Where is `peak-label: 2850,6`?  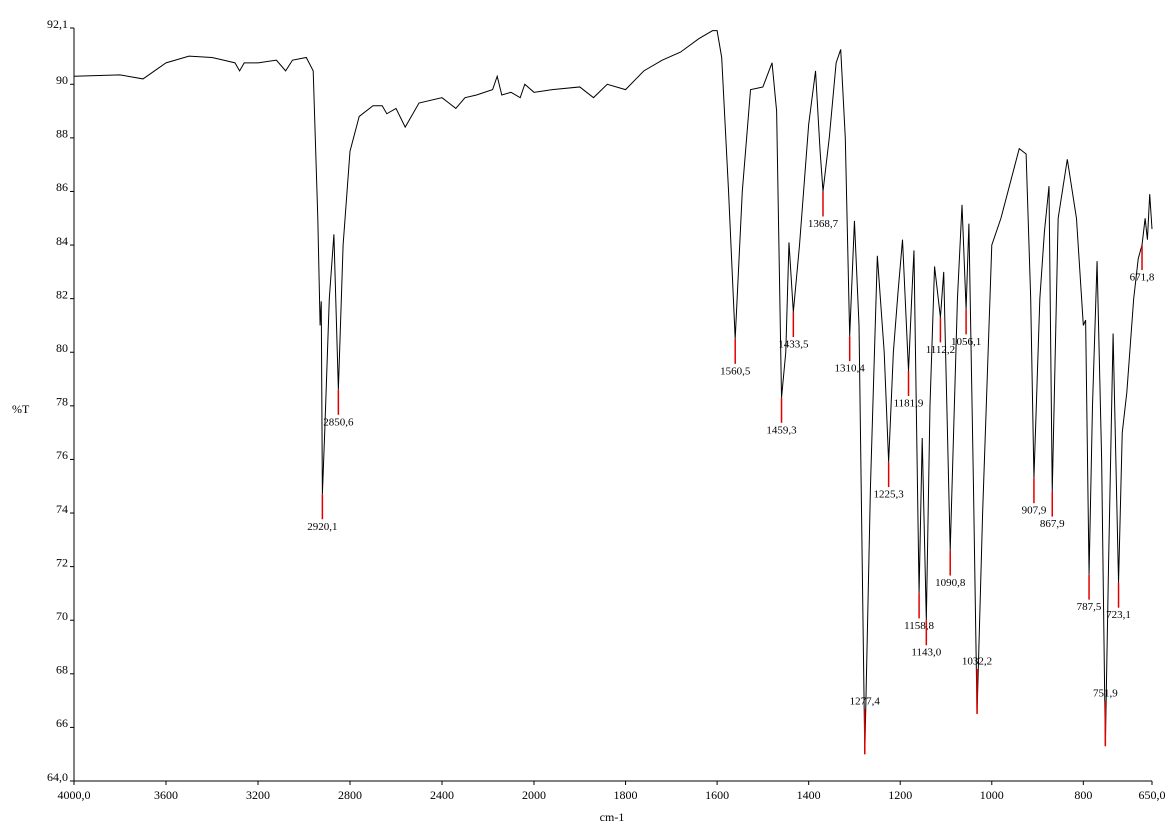
peak-label: 2850,6 is located at coordinates (338, 422).